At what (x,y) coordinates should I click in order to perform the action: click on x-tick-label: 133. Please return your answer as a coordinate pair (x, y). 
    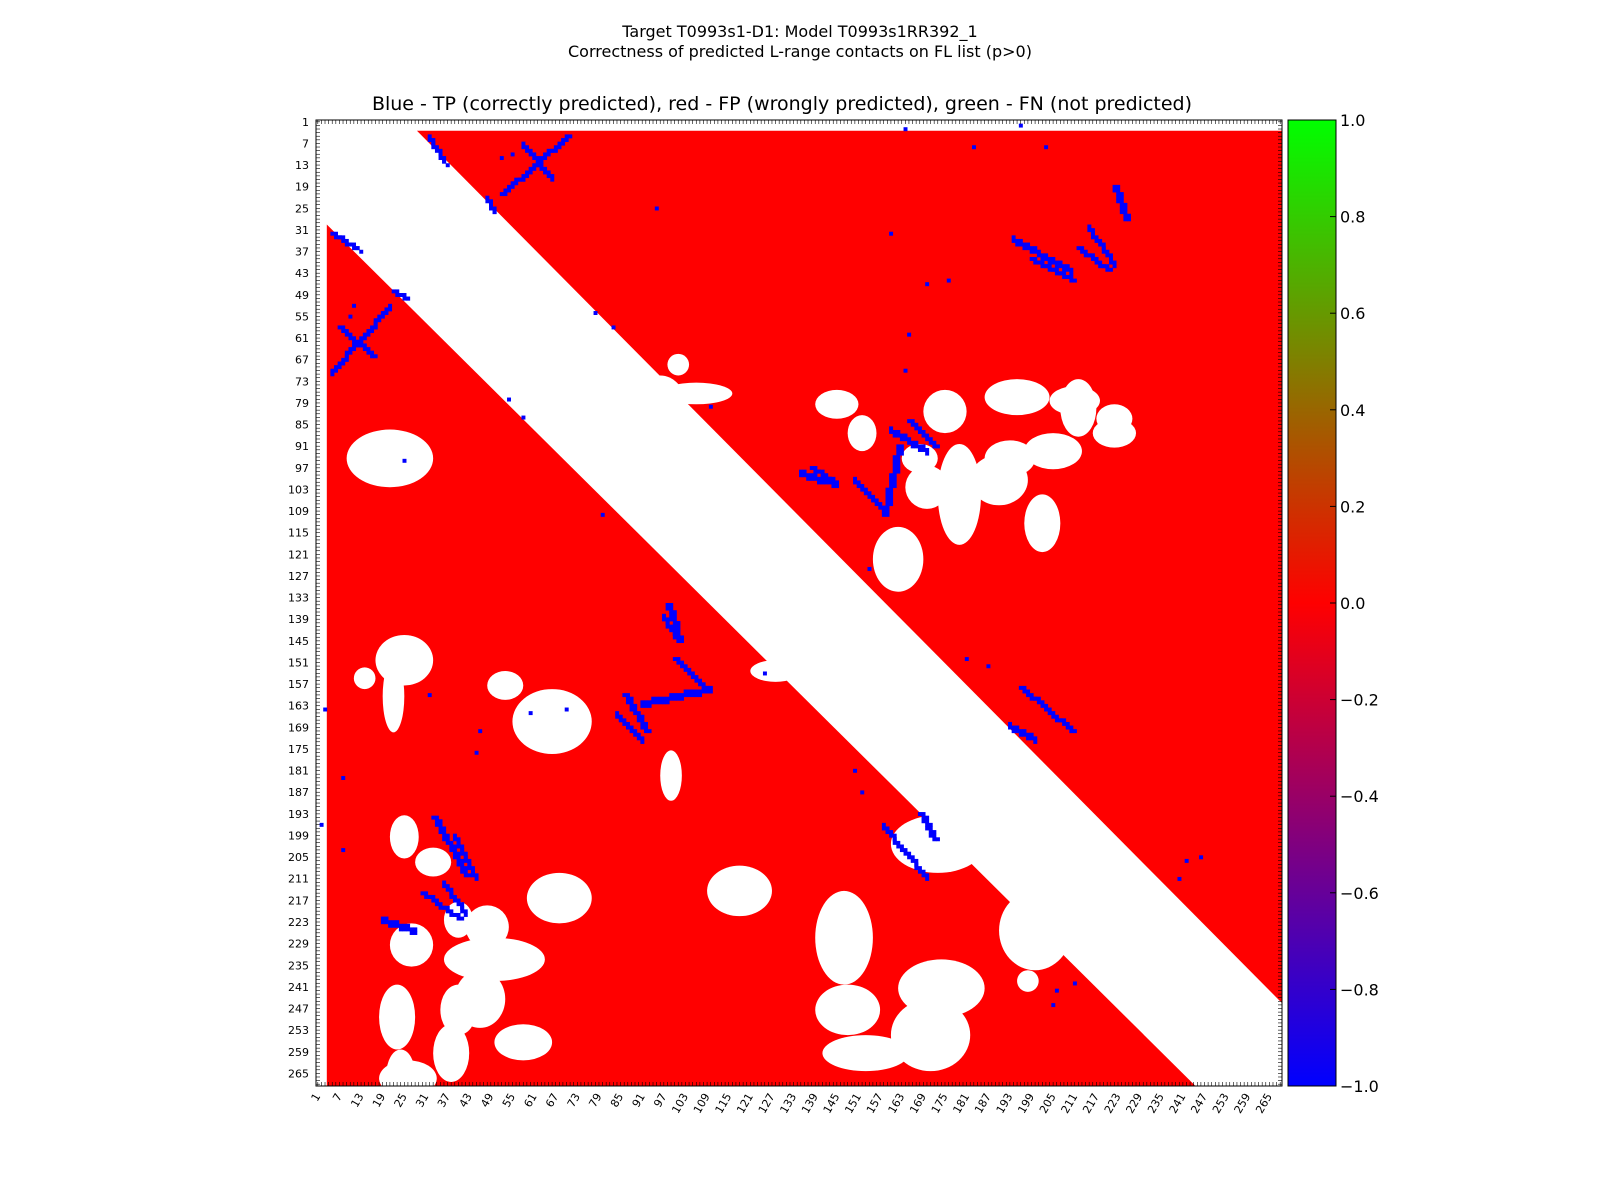
    Looking at the image, I should click on (788, 1103).